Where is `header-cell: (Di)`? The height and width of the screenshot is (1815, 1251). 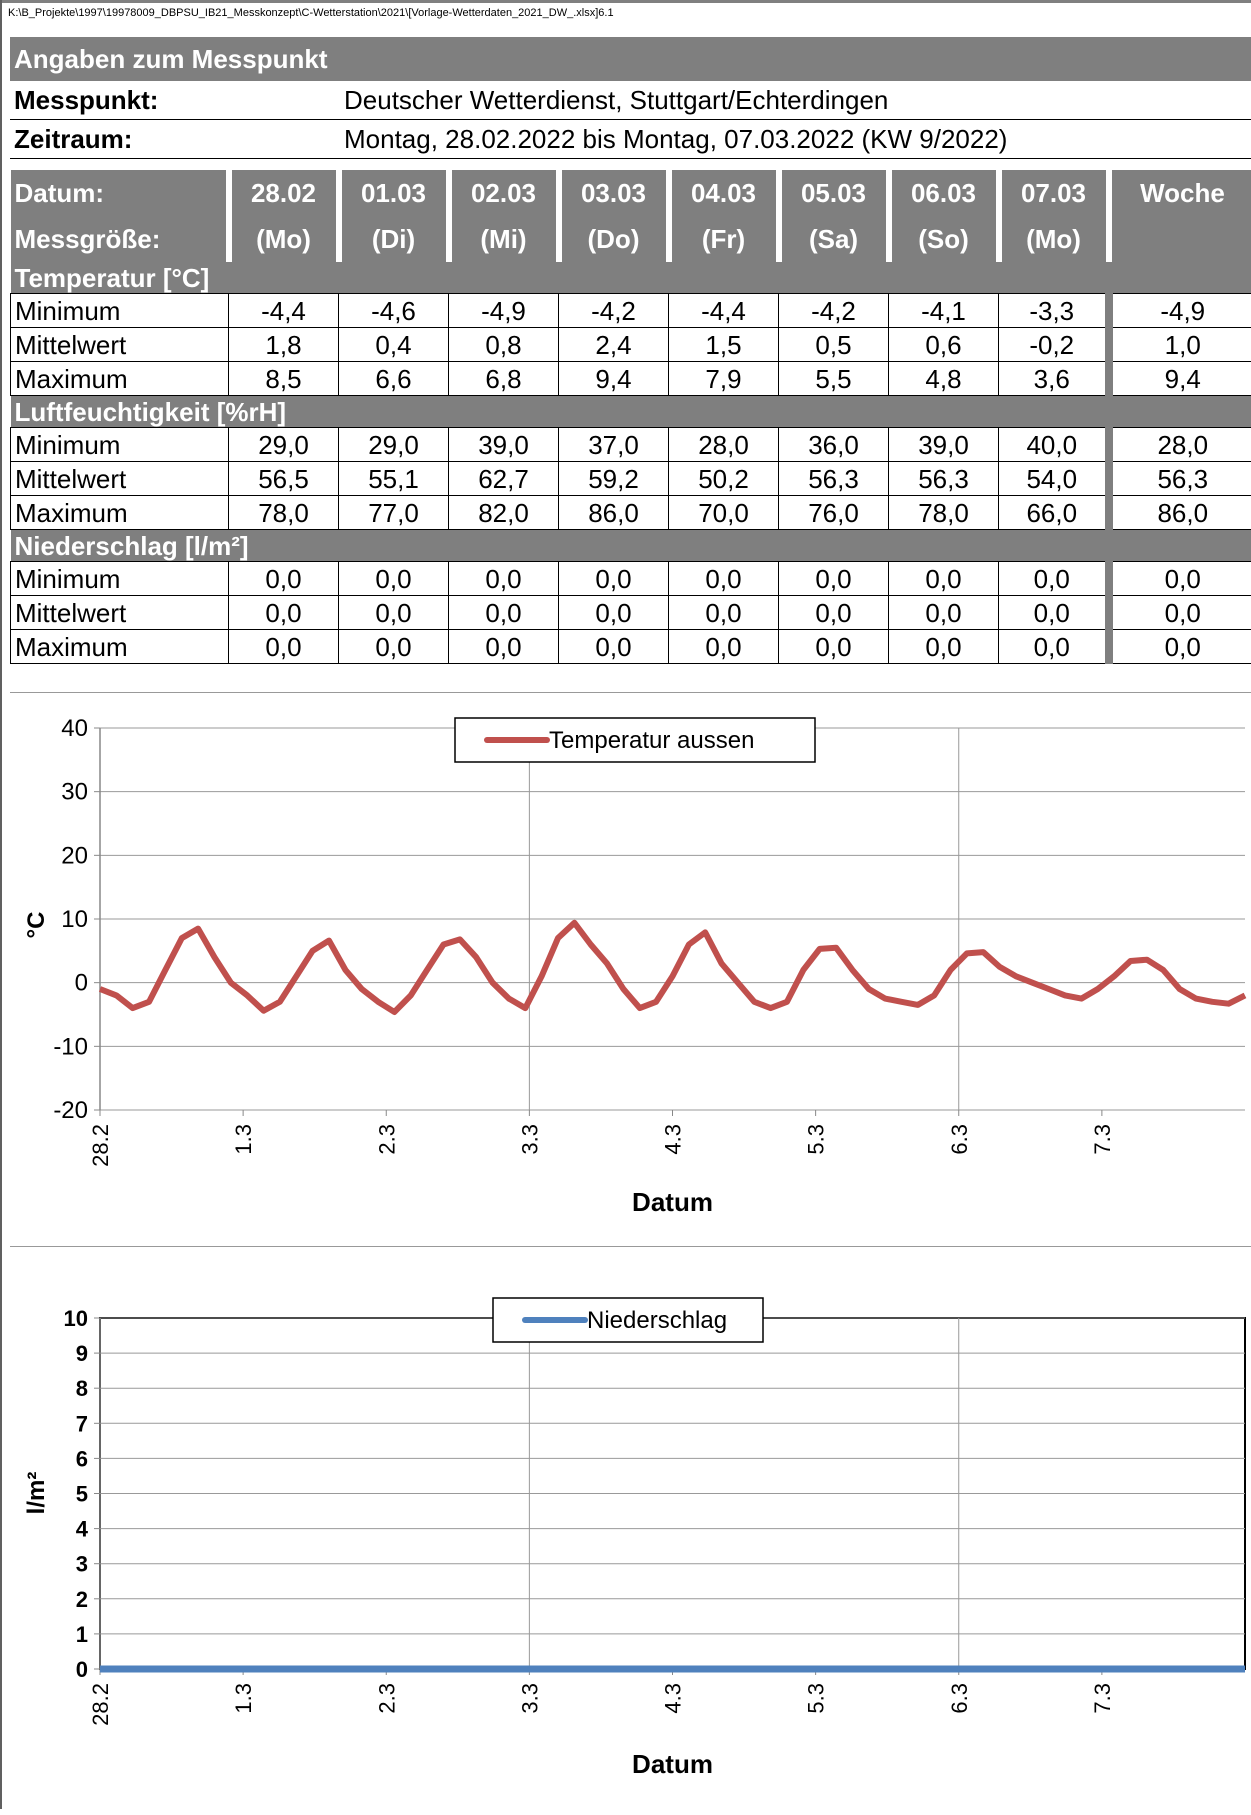
header-cell: (Di) is located at coordinates (394, 239).